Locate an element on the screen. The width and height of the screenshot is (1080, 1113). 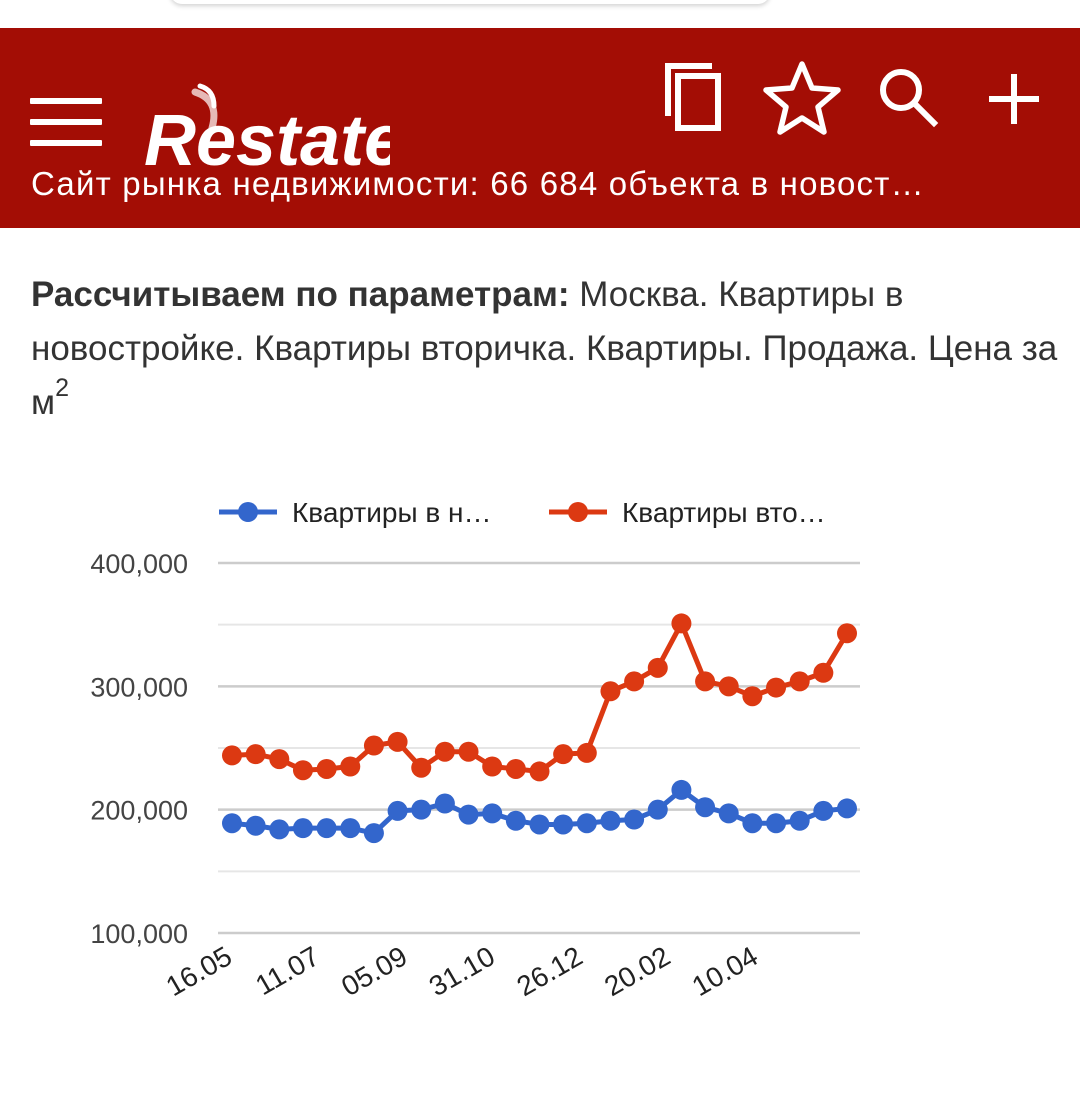
logo: Restate is located at coordinates (265, 120).